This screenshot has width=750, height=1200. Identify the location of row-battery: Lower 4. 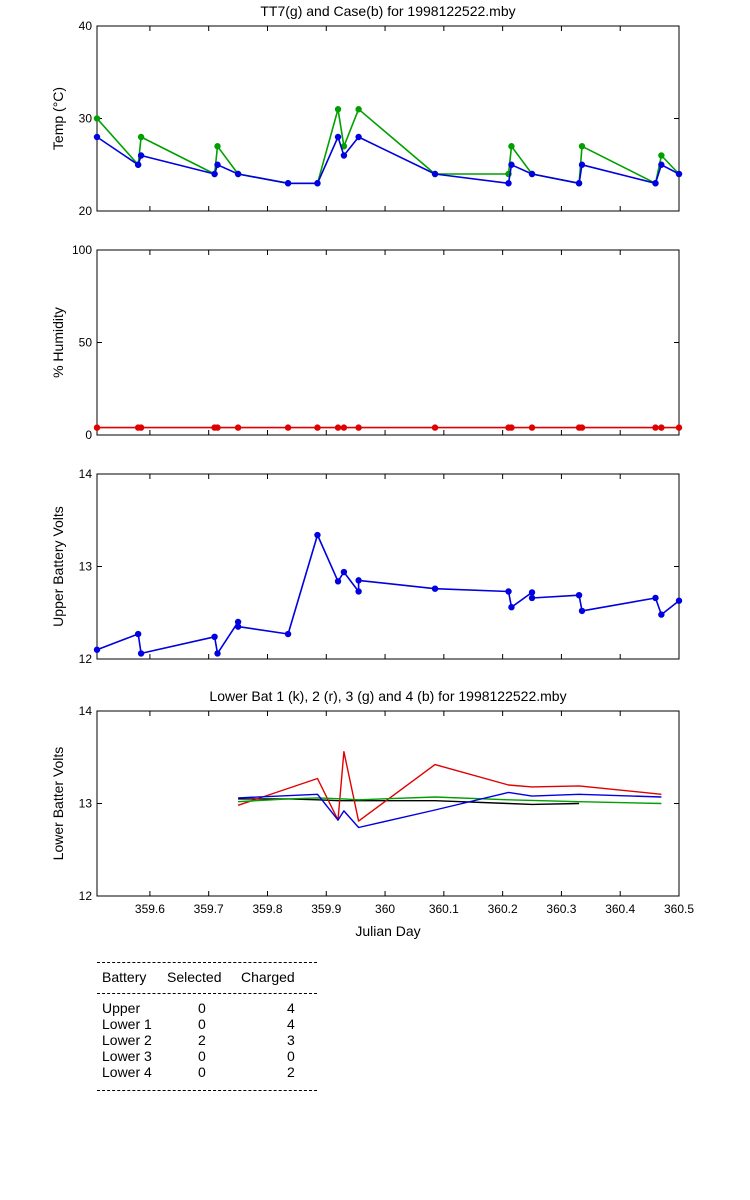
(127, 1072).